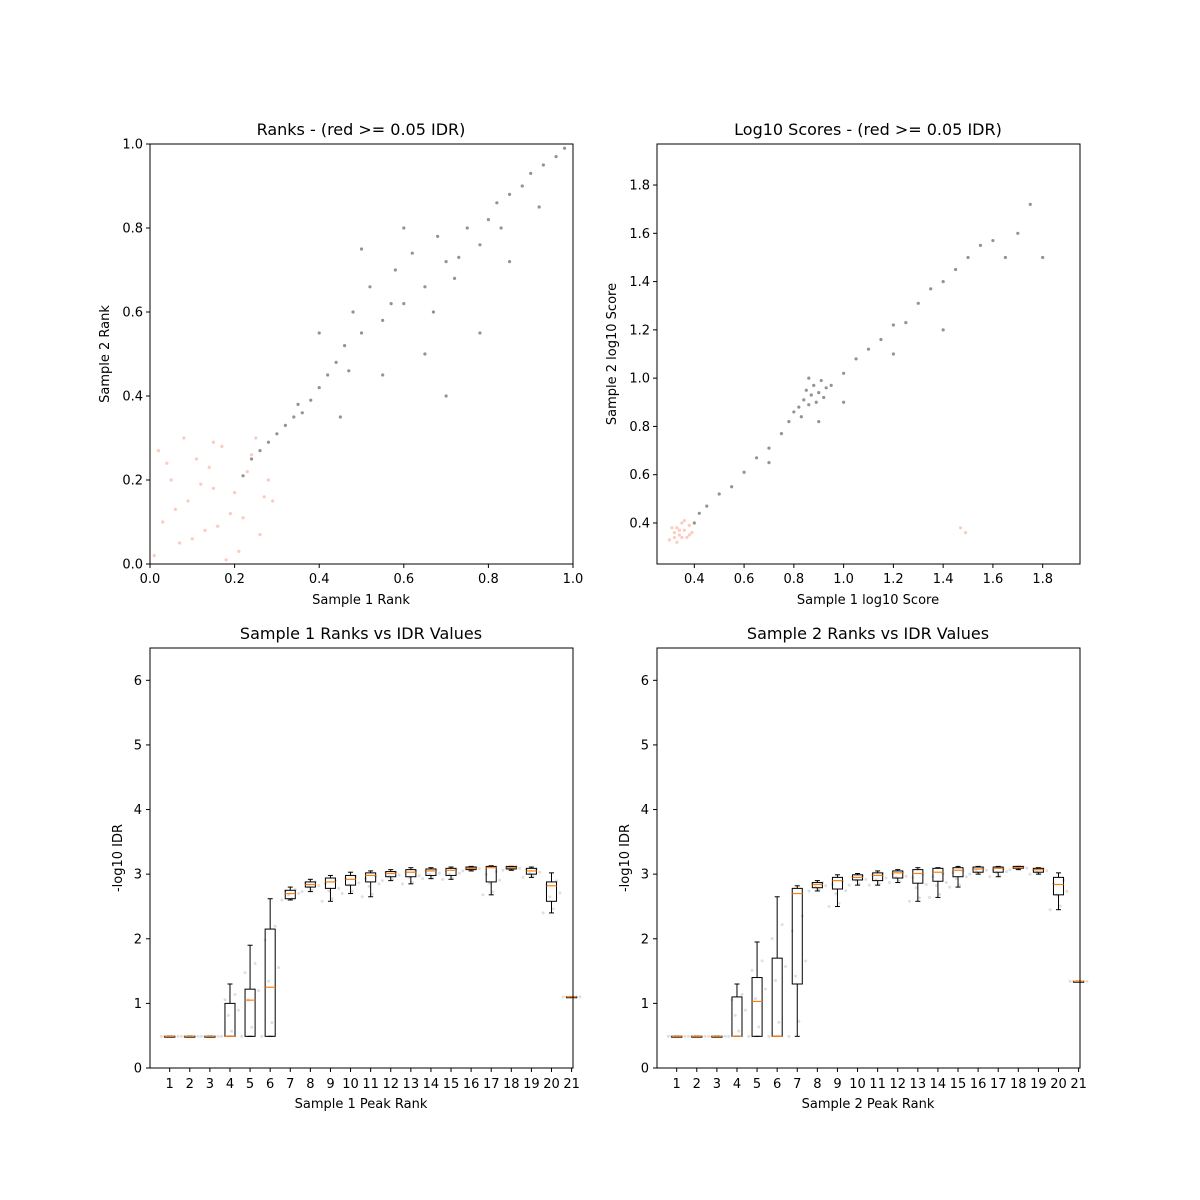  I want to click on sample1-ytick-label: 1, so click(138, 1004).